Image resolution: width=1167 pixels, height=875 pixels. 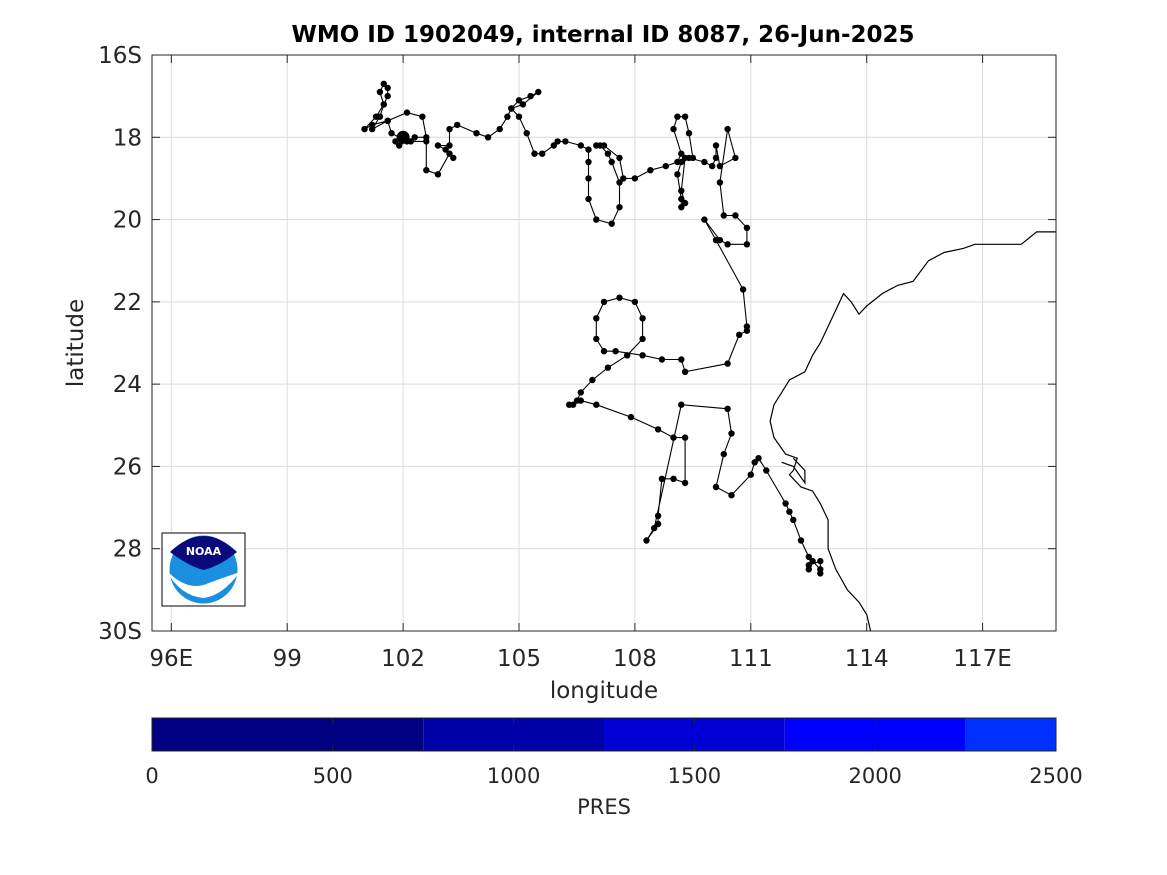 What do you see at coordinates (513, 776) in the screenshot?
I see `colorbar-tick-label: 1000` at bounding box center [513, 776].